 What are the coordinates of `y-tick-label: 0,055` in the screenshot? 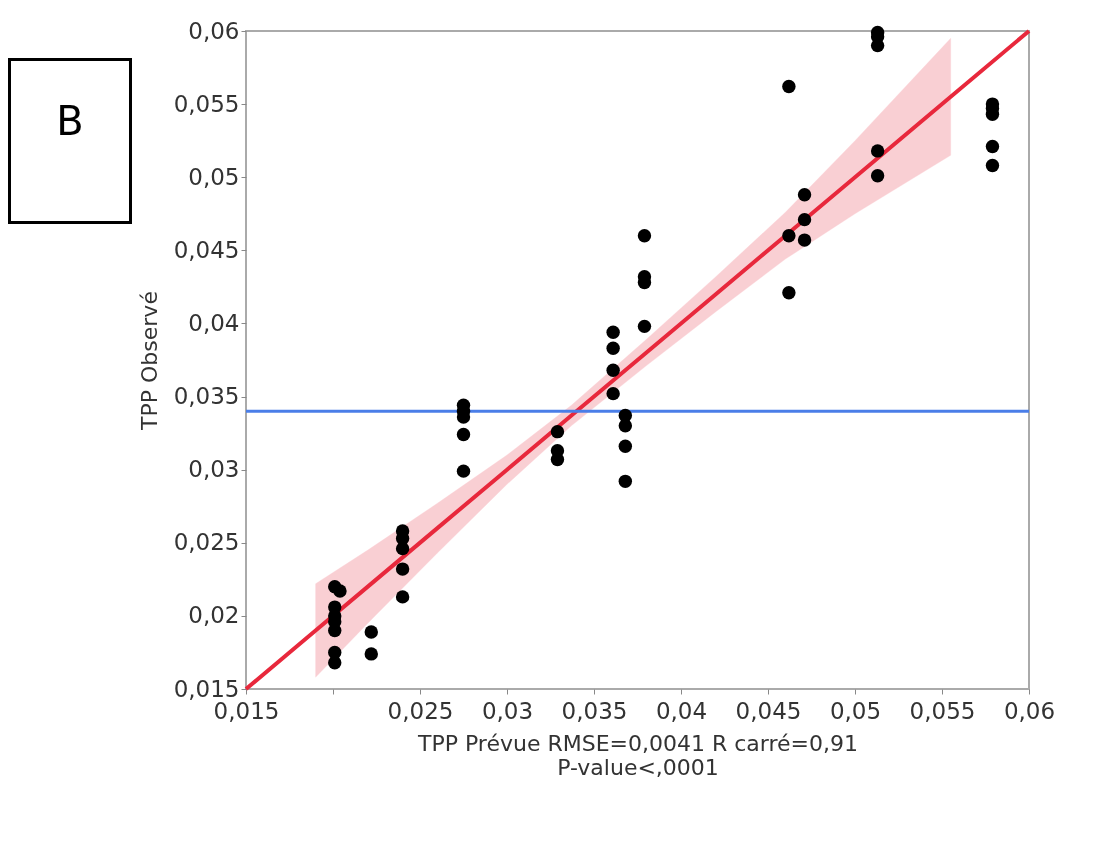 It's located at (206, 103).